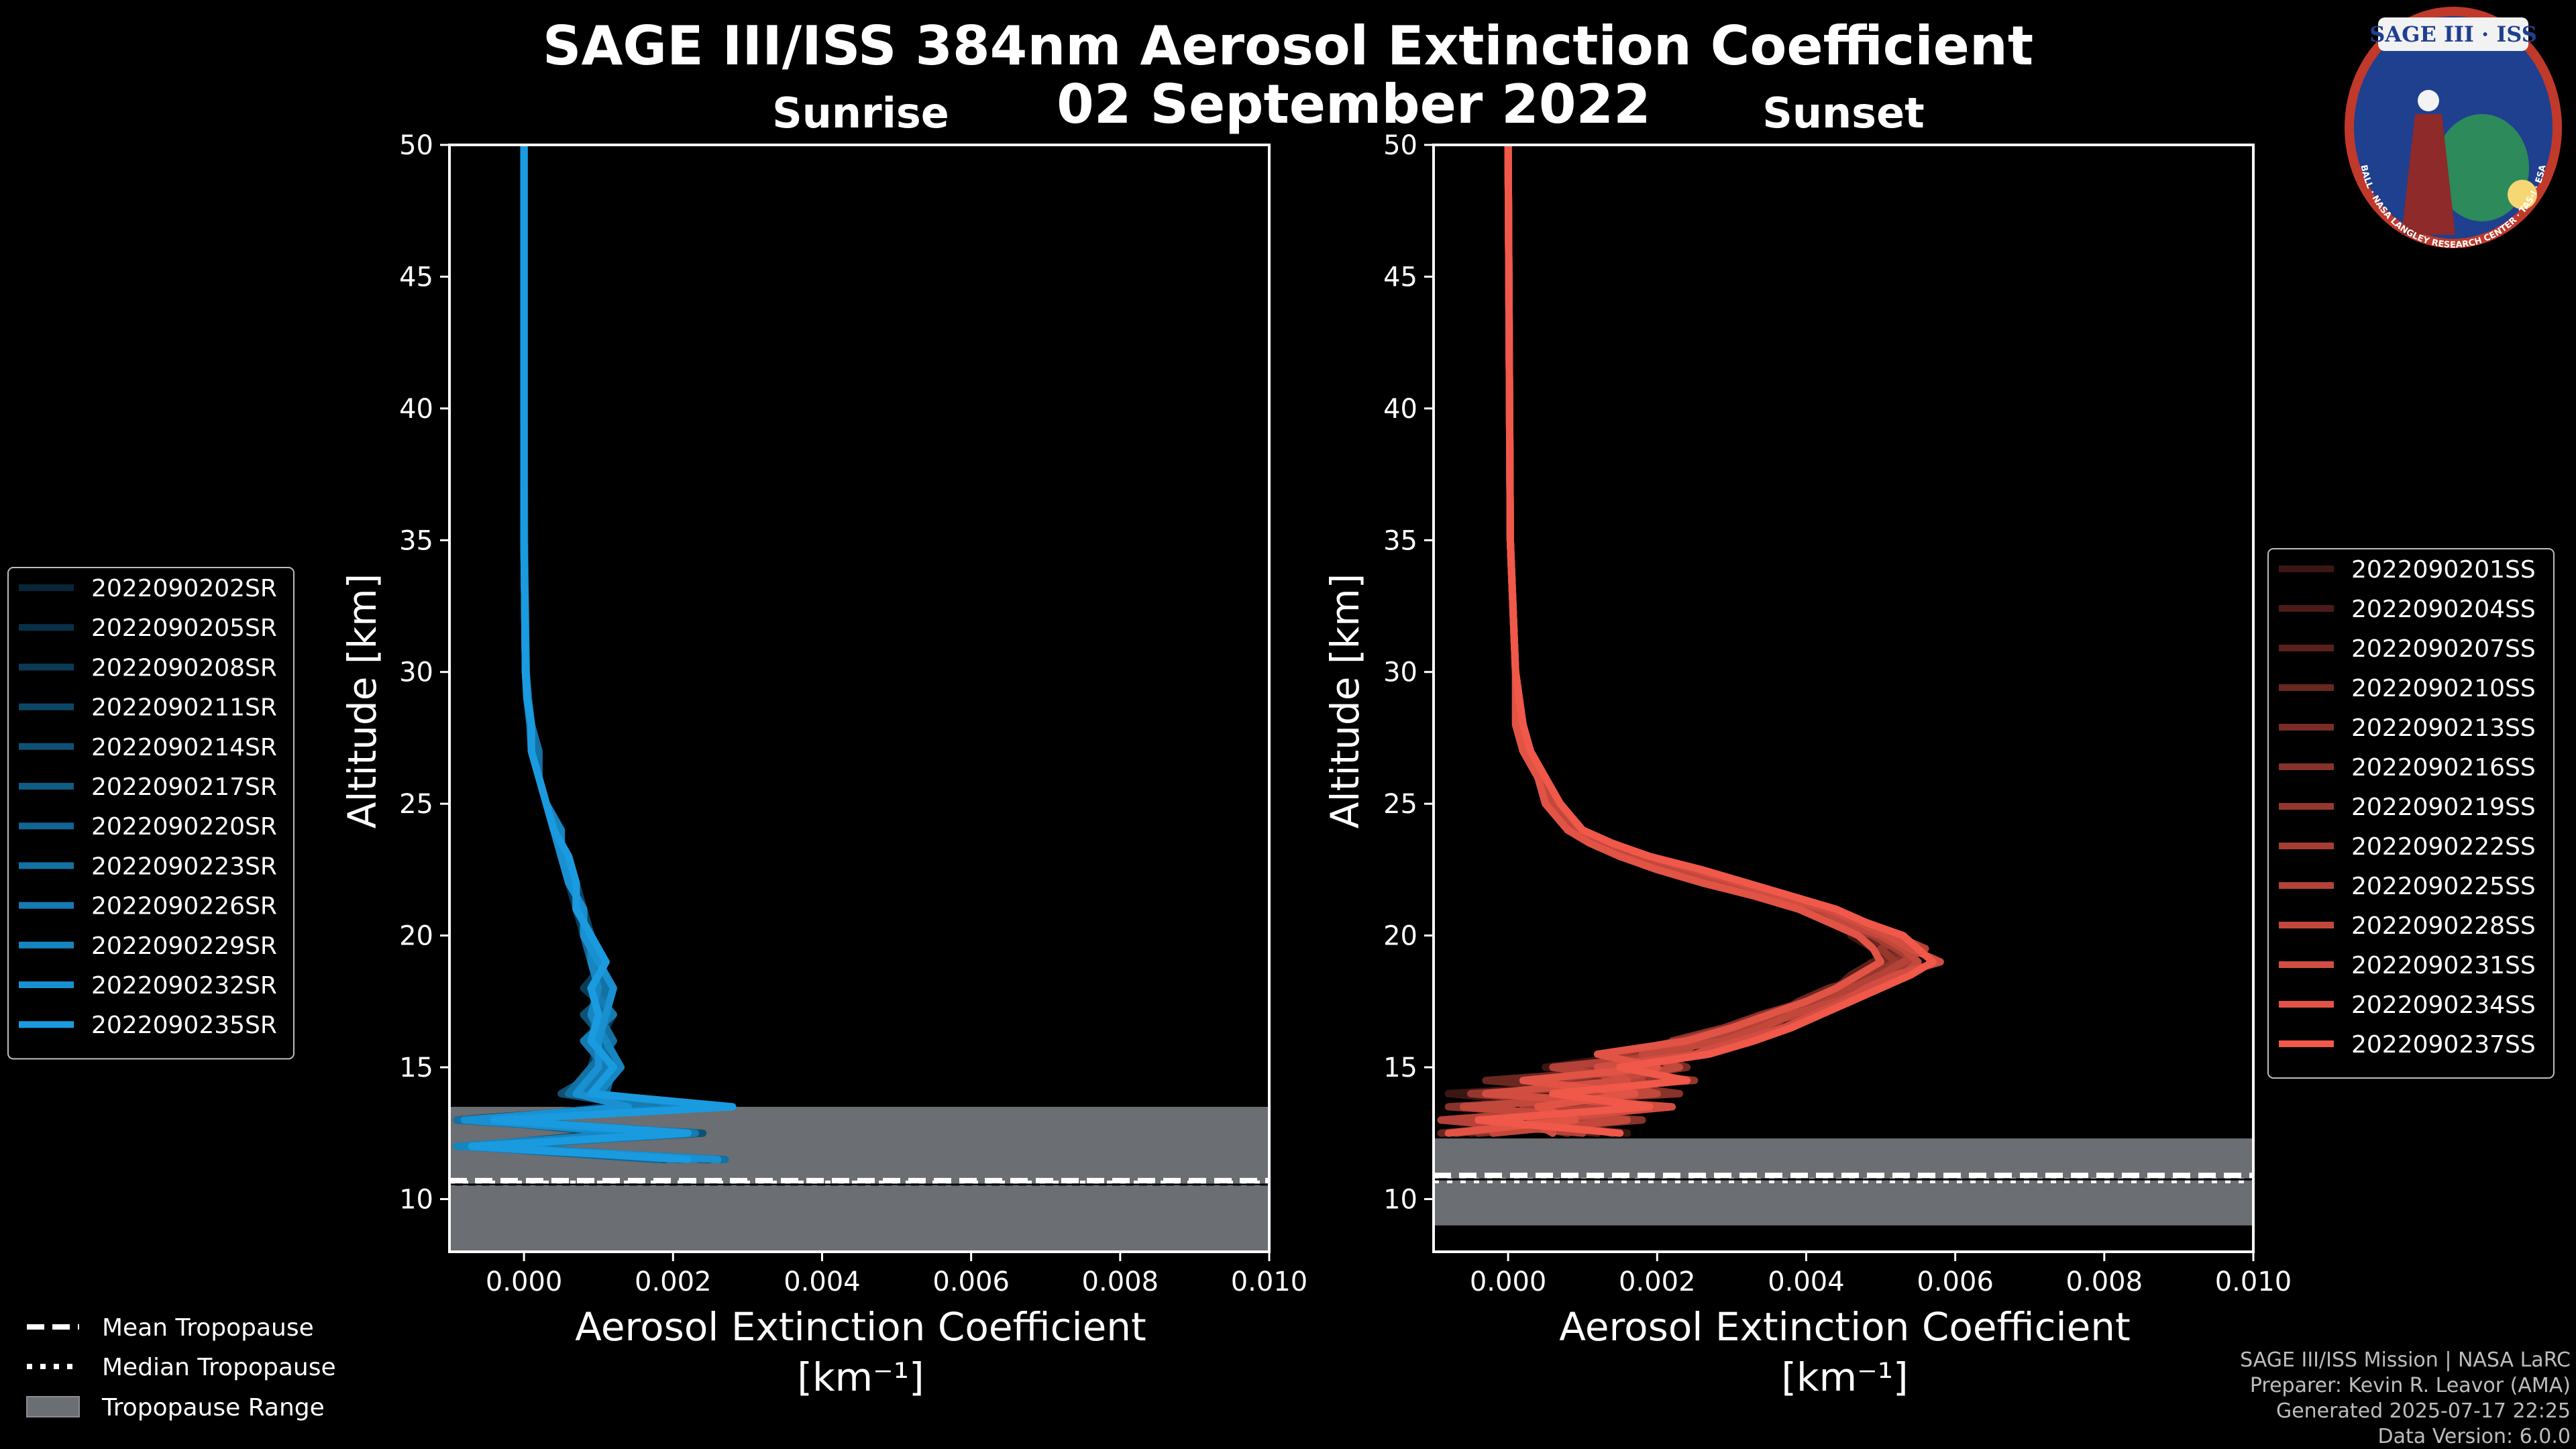 This screenshot has height=1449, width=2576. I want to click on credit-generated: Generated 2025-07-17 22:25, so click(2423, 1411).